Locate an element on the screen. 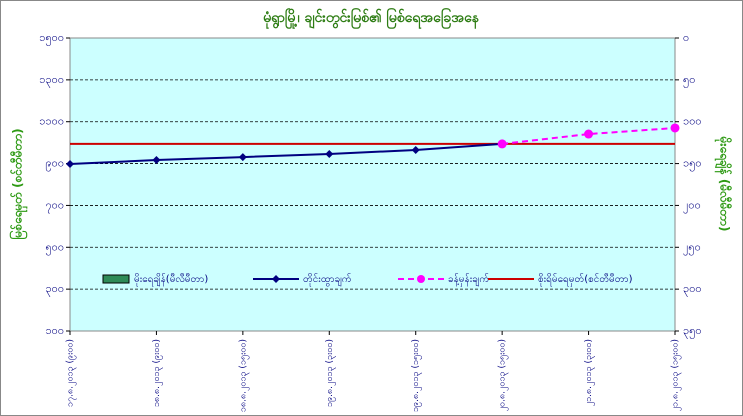  x-tick-label: ၁၈.၈.၂၀၁၃ (၉း၀၀) is located at coordinates (157, 373).